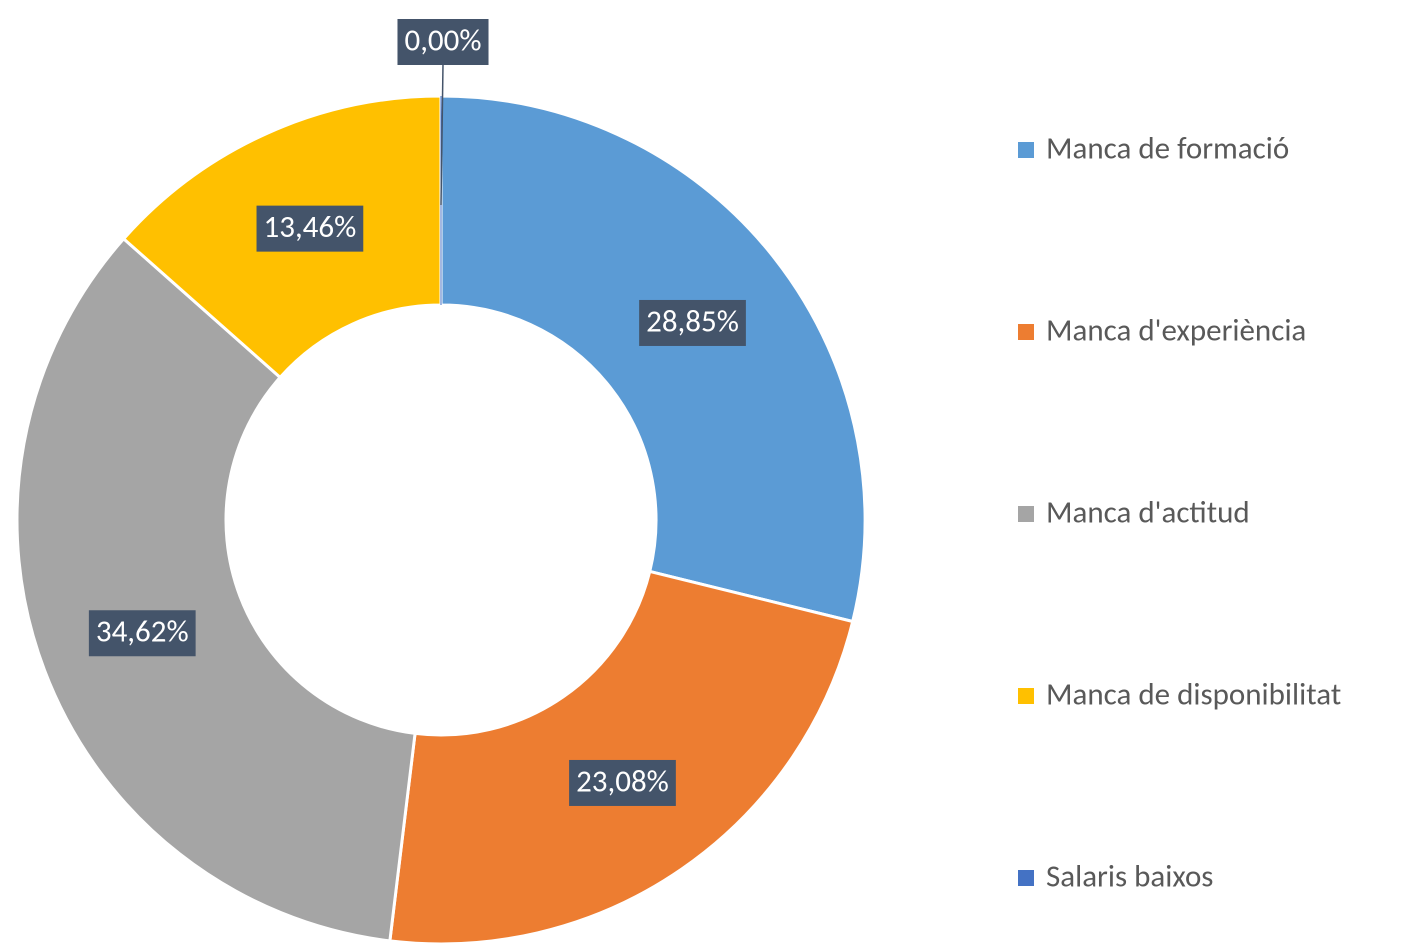 The image size is (1407, 945). I want to click on data-label: 0,00%, so click(442, 40).